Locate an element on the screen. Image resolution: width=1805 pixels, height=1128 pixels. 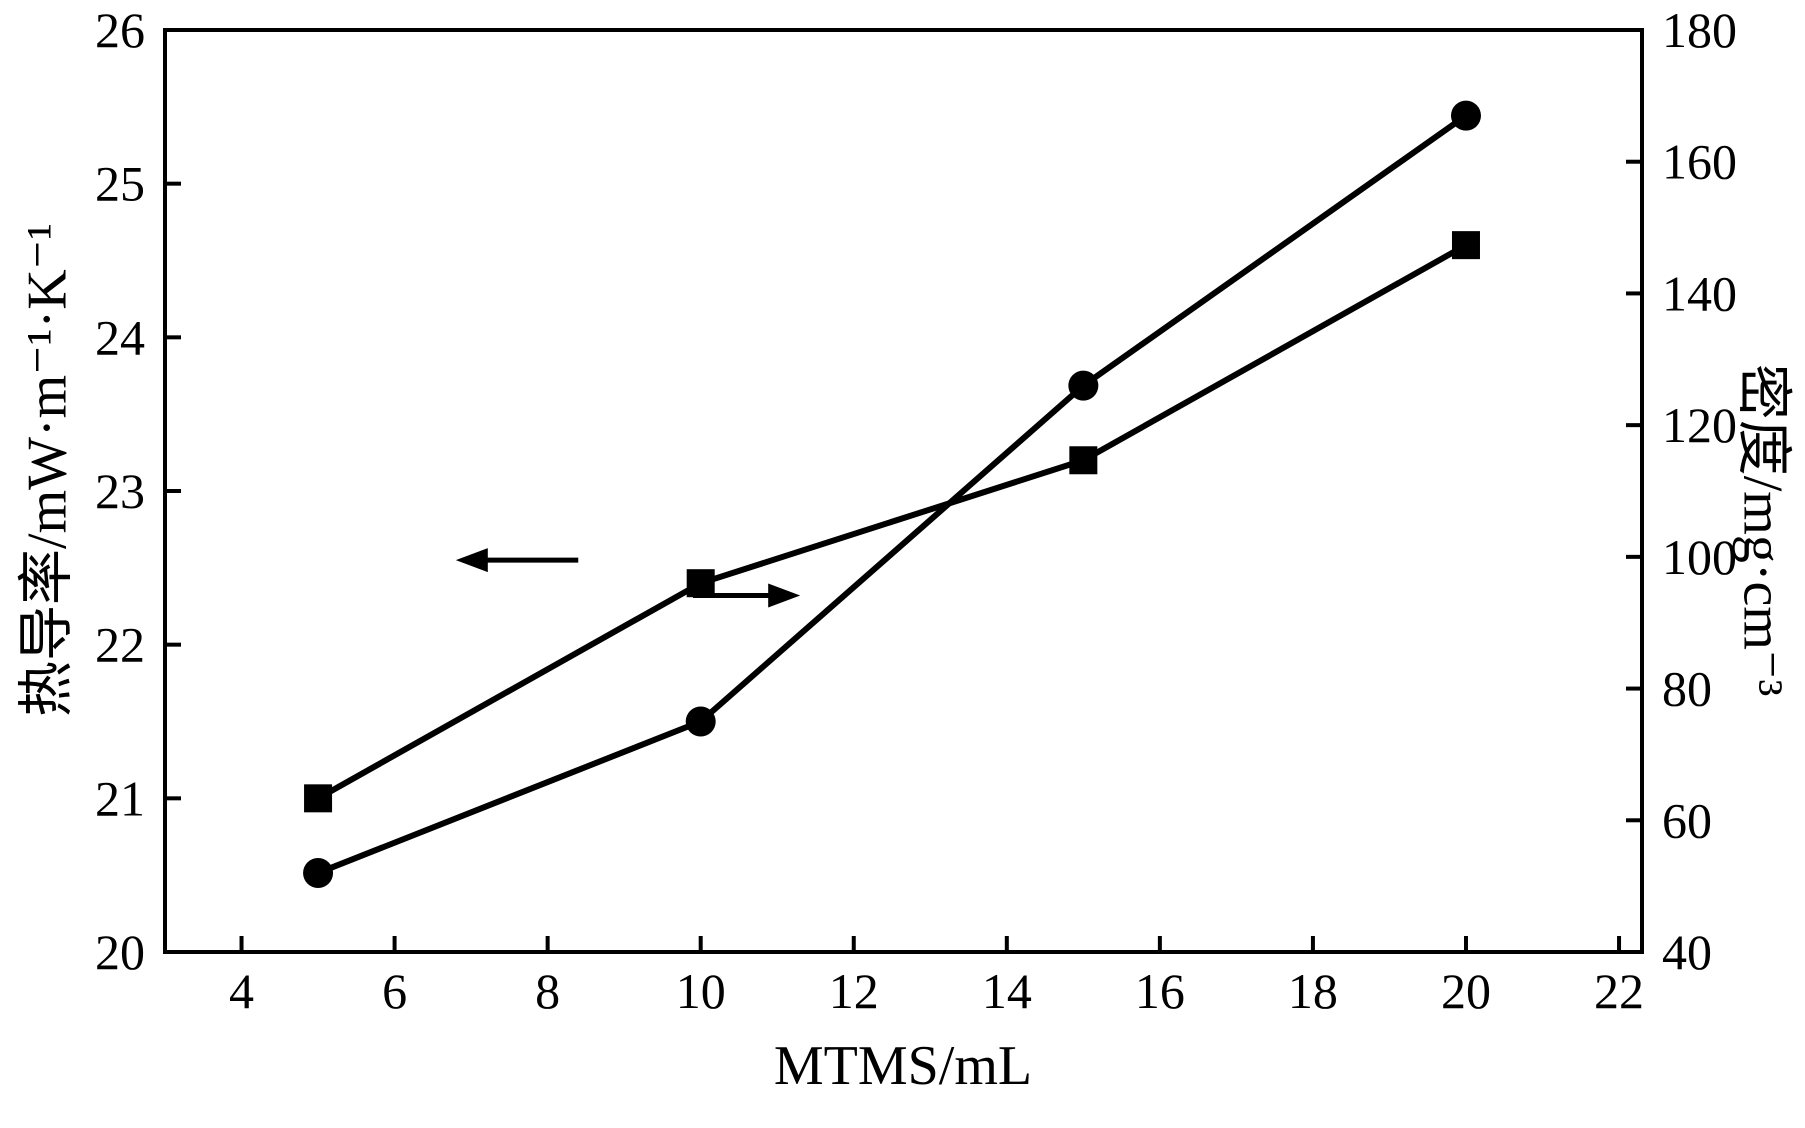
right-y-tick-label: 140 is located at coordinates (1699, 293).